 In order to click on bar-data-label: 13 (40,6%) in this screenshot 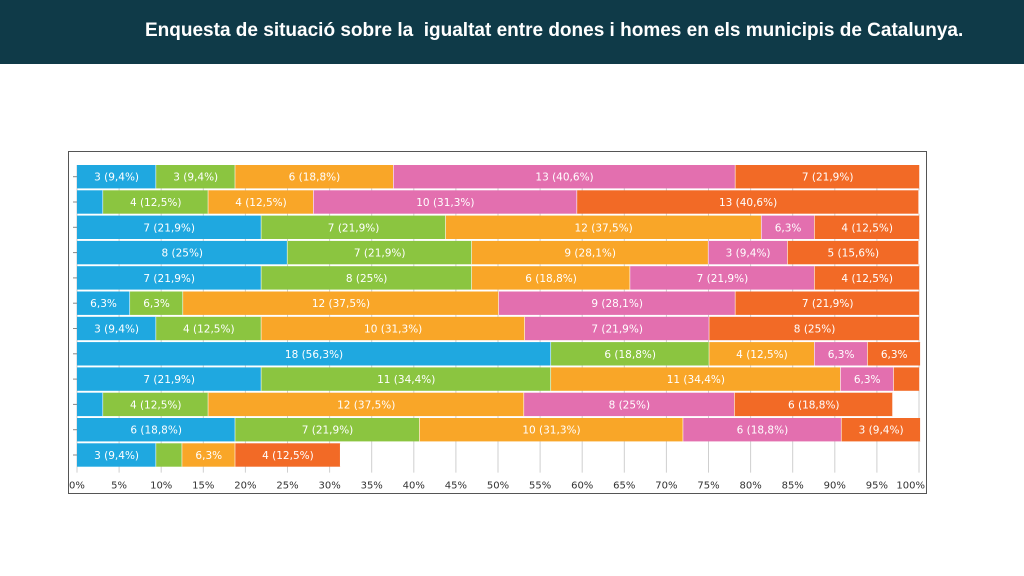, I will do `click(748, 203)`.